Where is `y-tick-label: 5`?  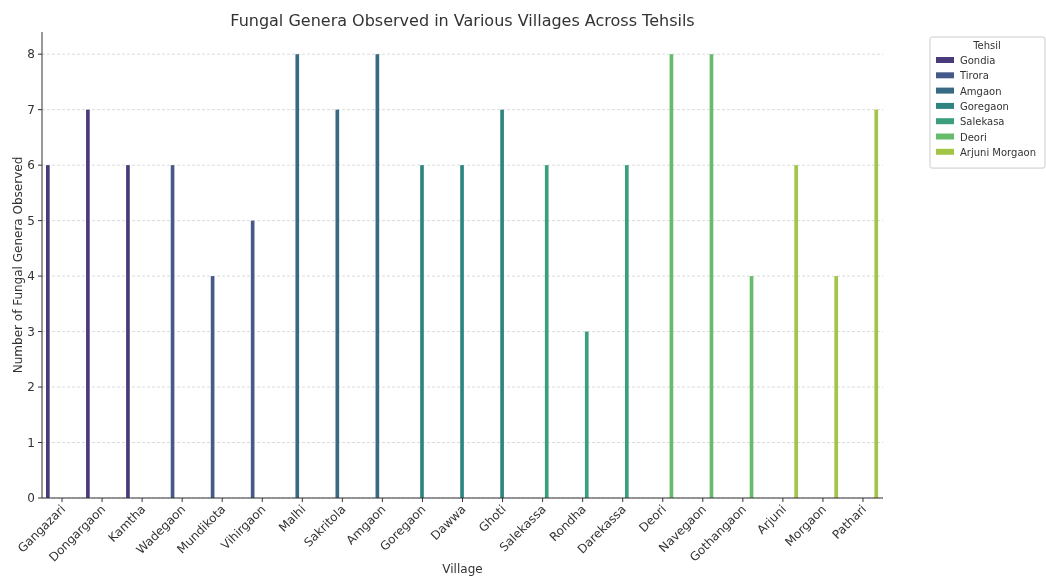 y-tick-label: 5 is located at coordinates (31, 220).